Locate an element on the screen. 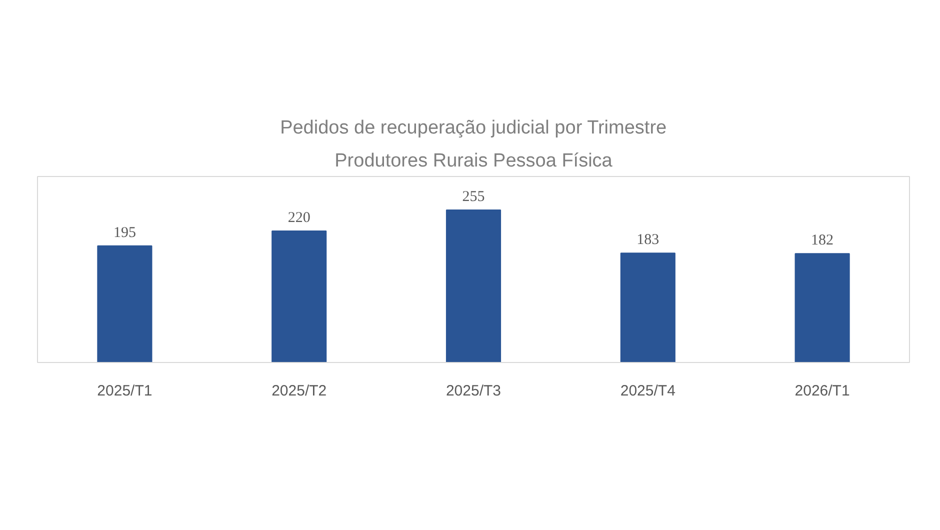 This screenshot has width=940, height=530. data-label: 220 is located at coordinates (299, 218).